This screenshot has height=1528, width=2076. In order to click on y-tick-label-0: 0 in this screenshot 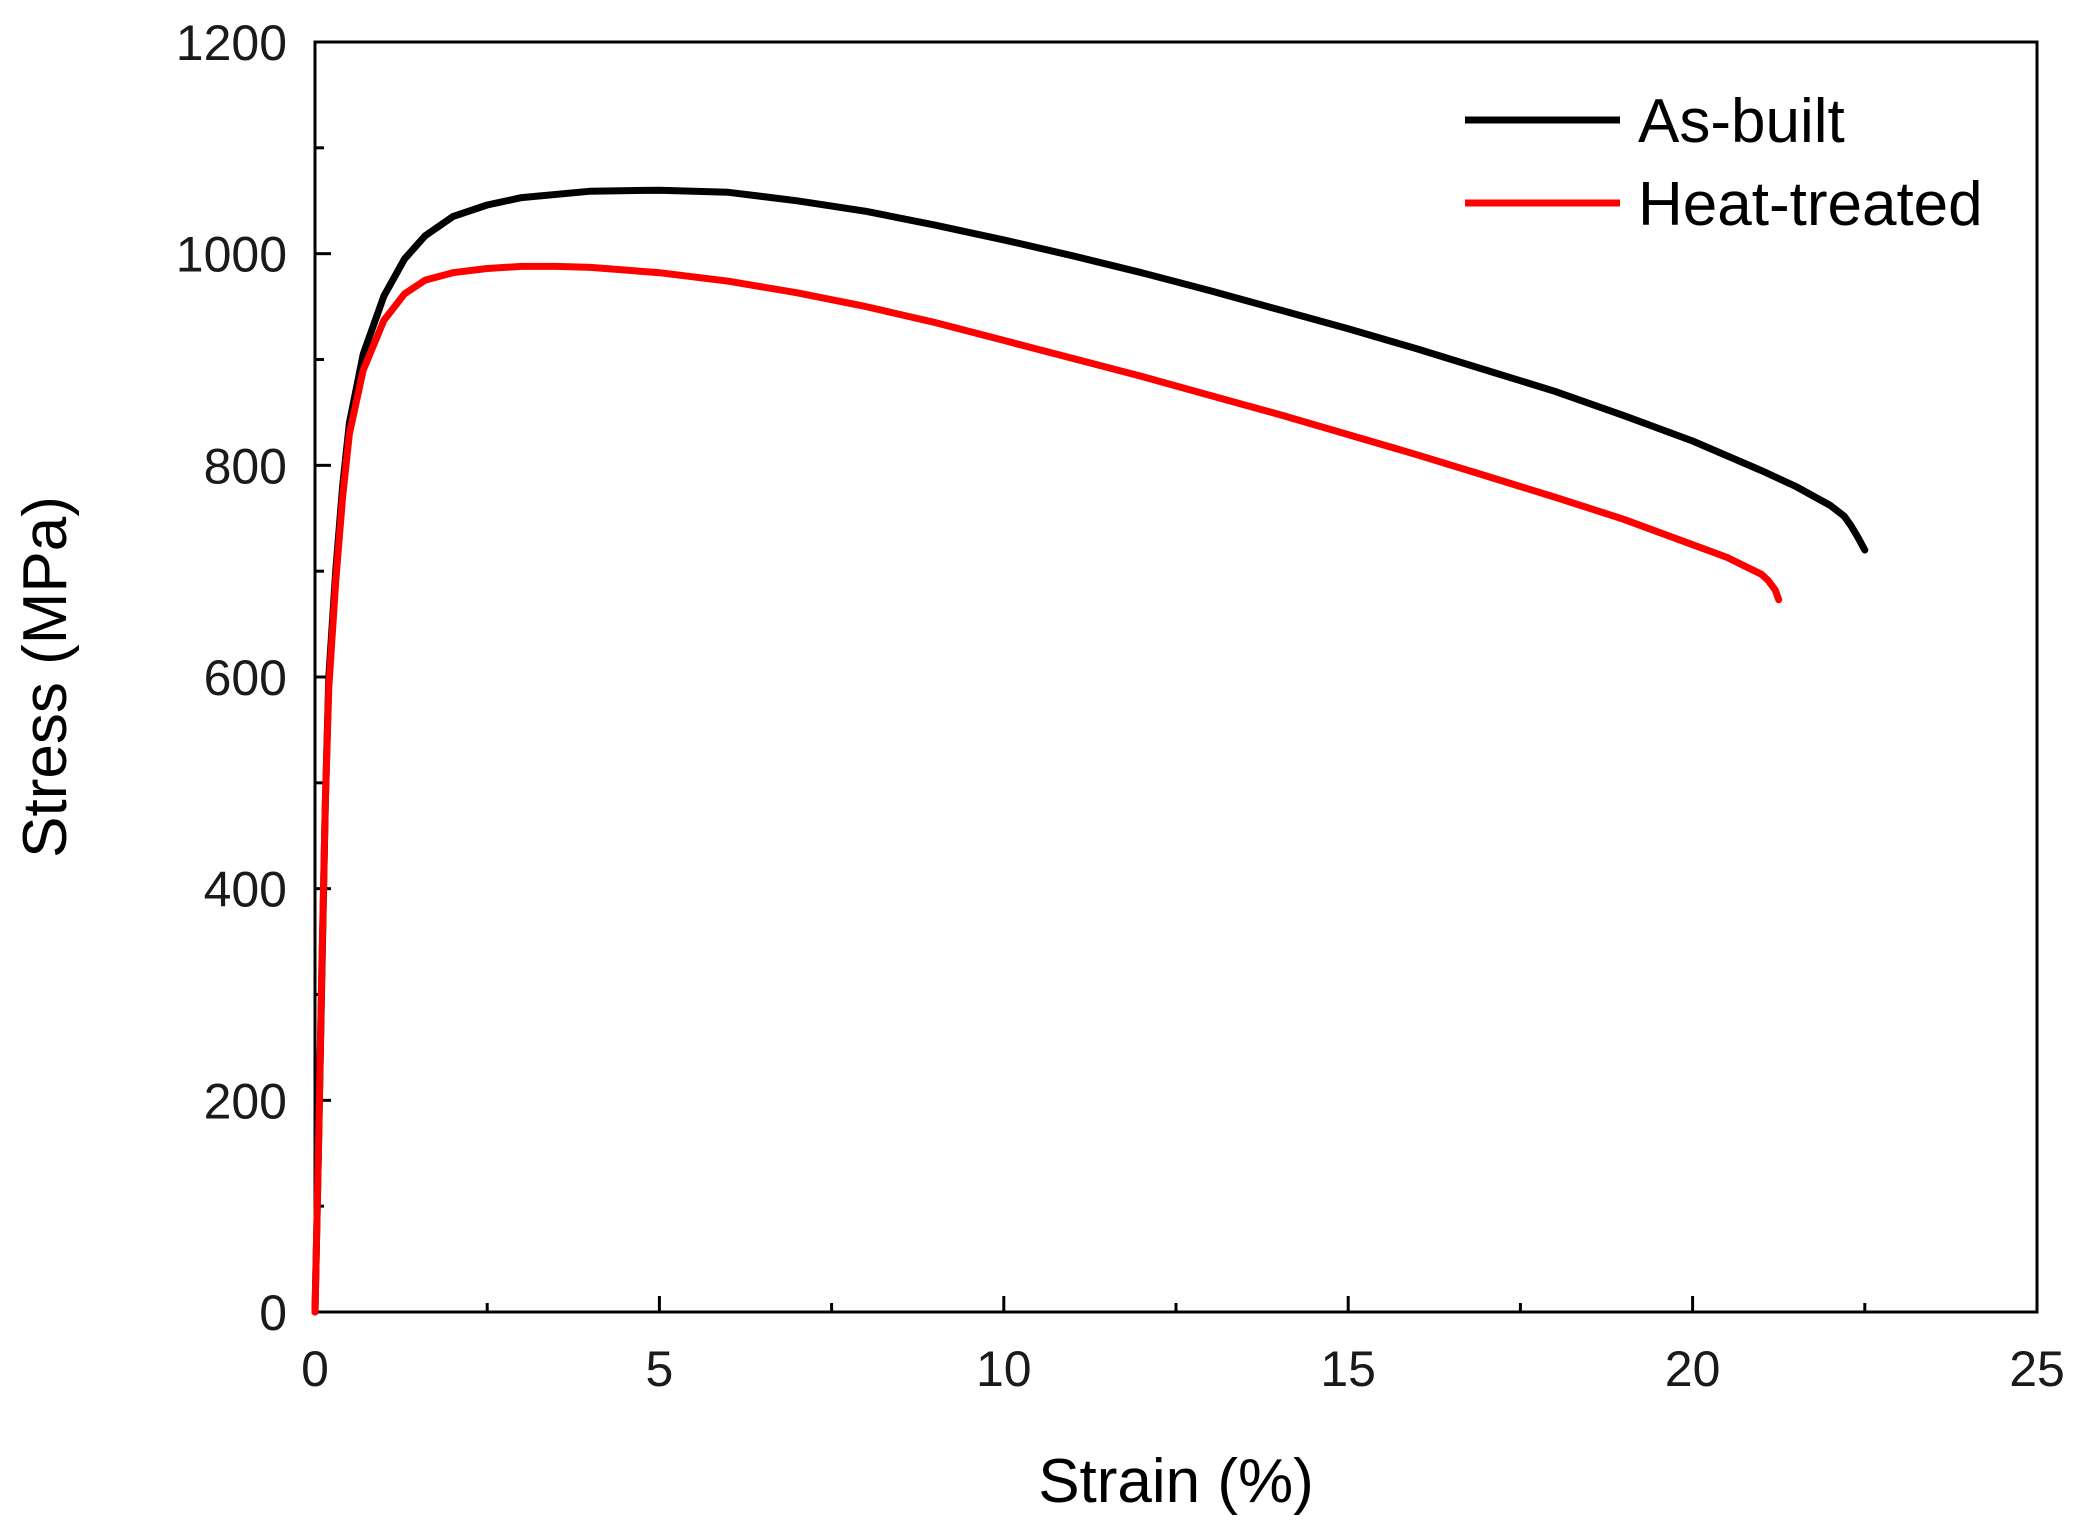, I will do `click(273, 1313)`.